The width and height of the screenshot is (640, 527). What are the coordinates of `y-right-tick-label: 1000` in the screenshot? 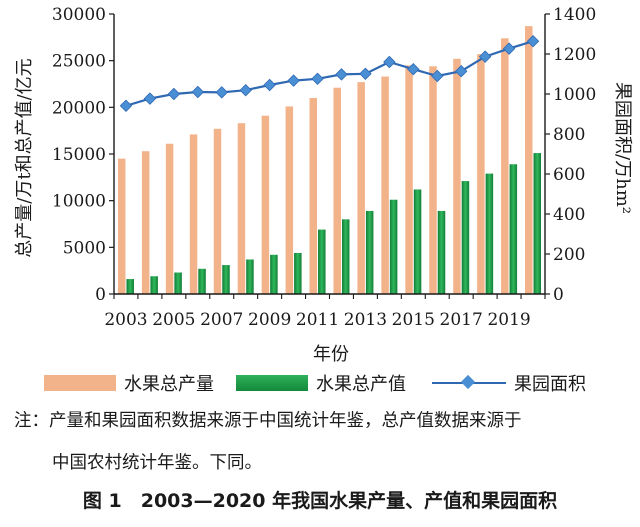 It's located at (574, 95).